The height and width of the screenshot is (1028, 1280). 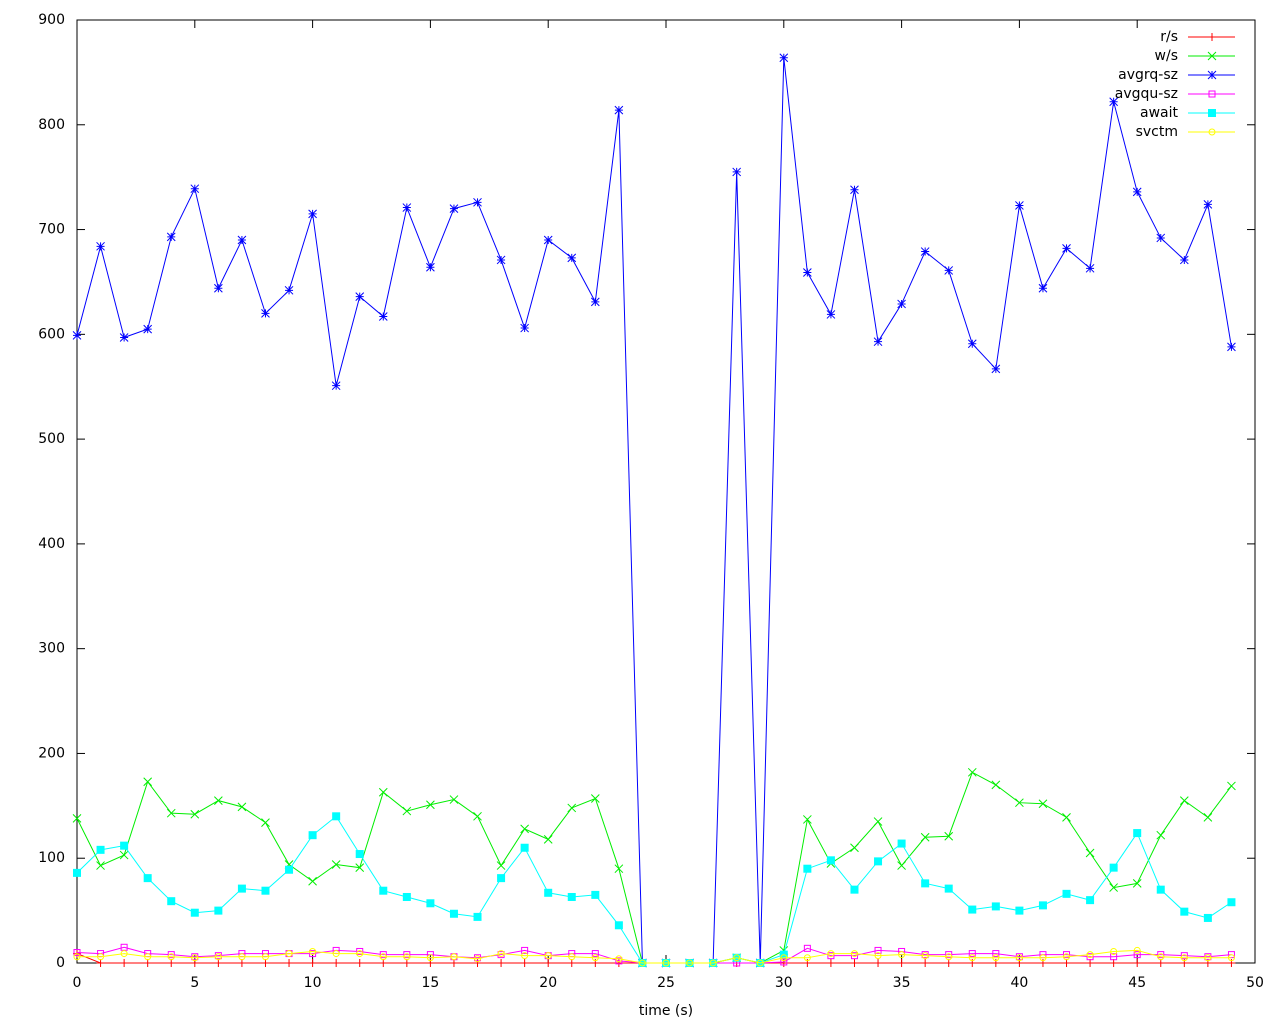 I want to click on legend-label: avgrq-sz, so click(x=1148, y=75).